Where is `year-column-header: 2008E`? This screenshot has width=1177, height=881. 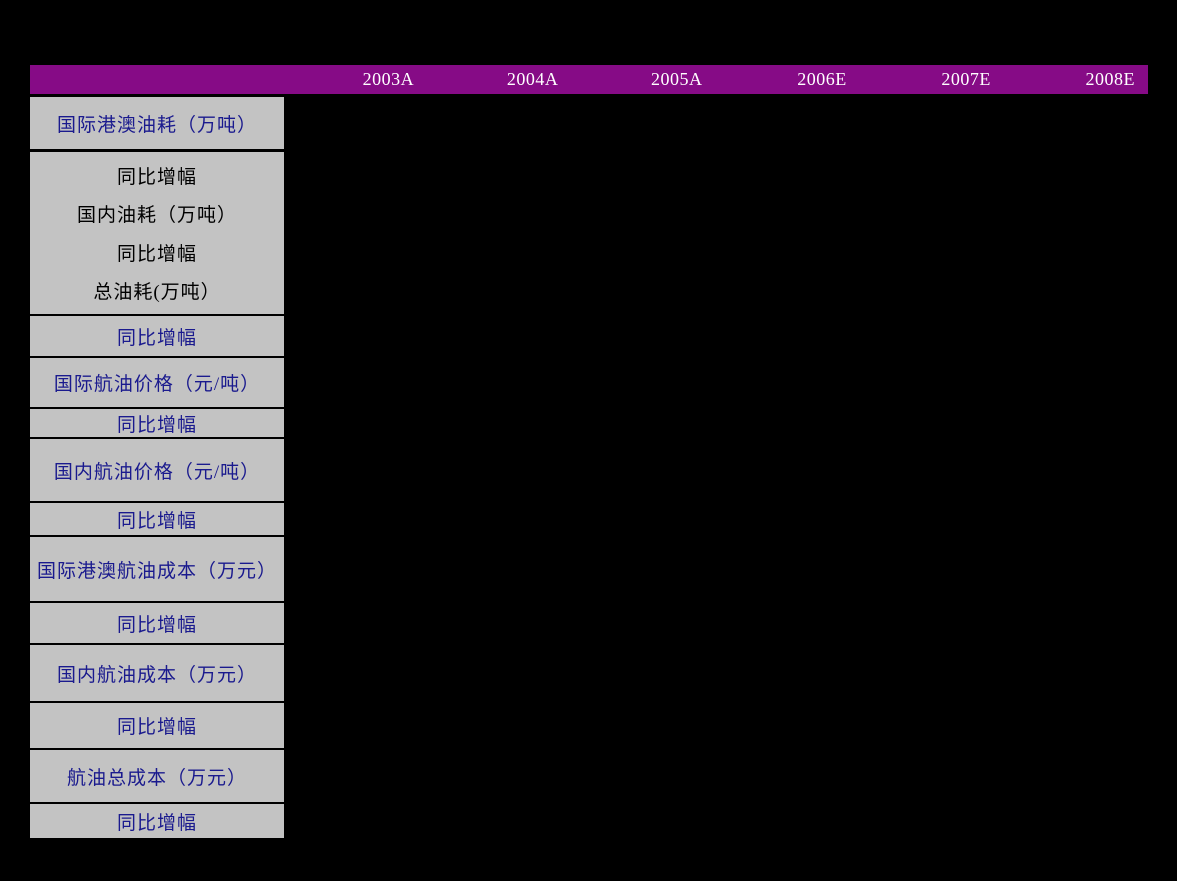
year-column-header: 2008E is located at coordinates (1110, 79).